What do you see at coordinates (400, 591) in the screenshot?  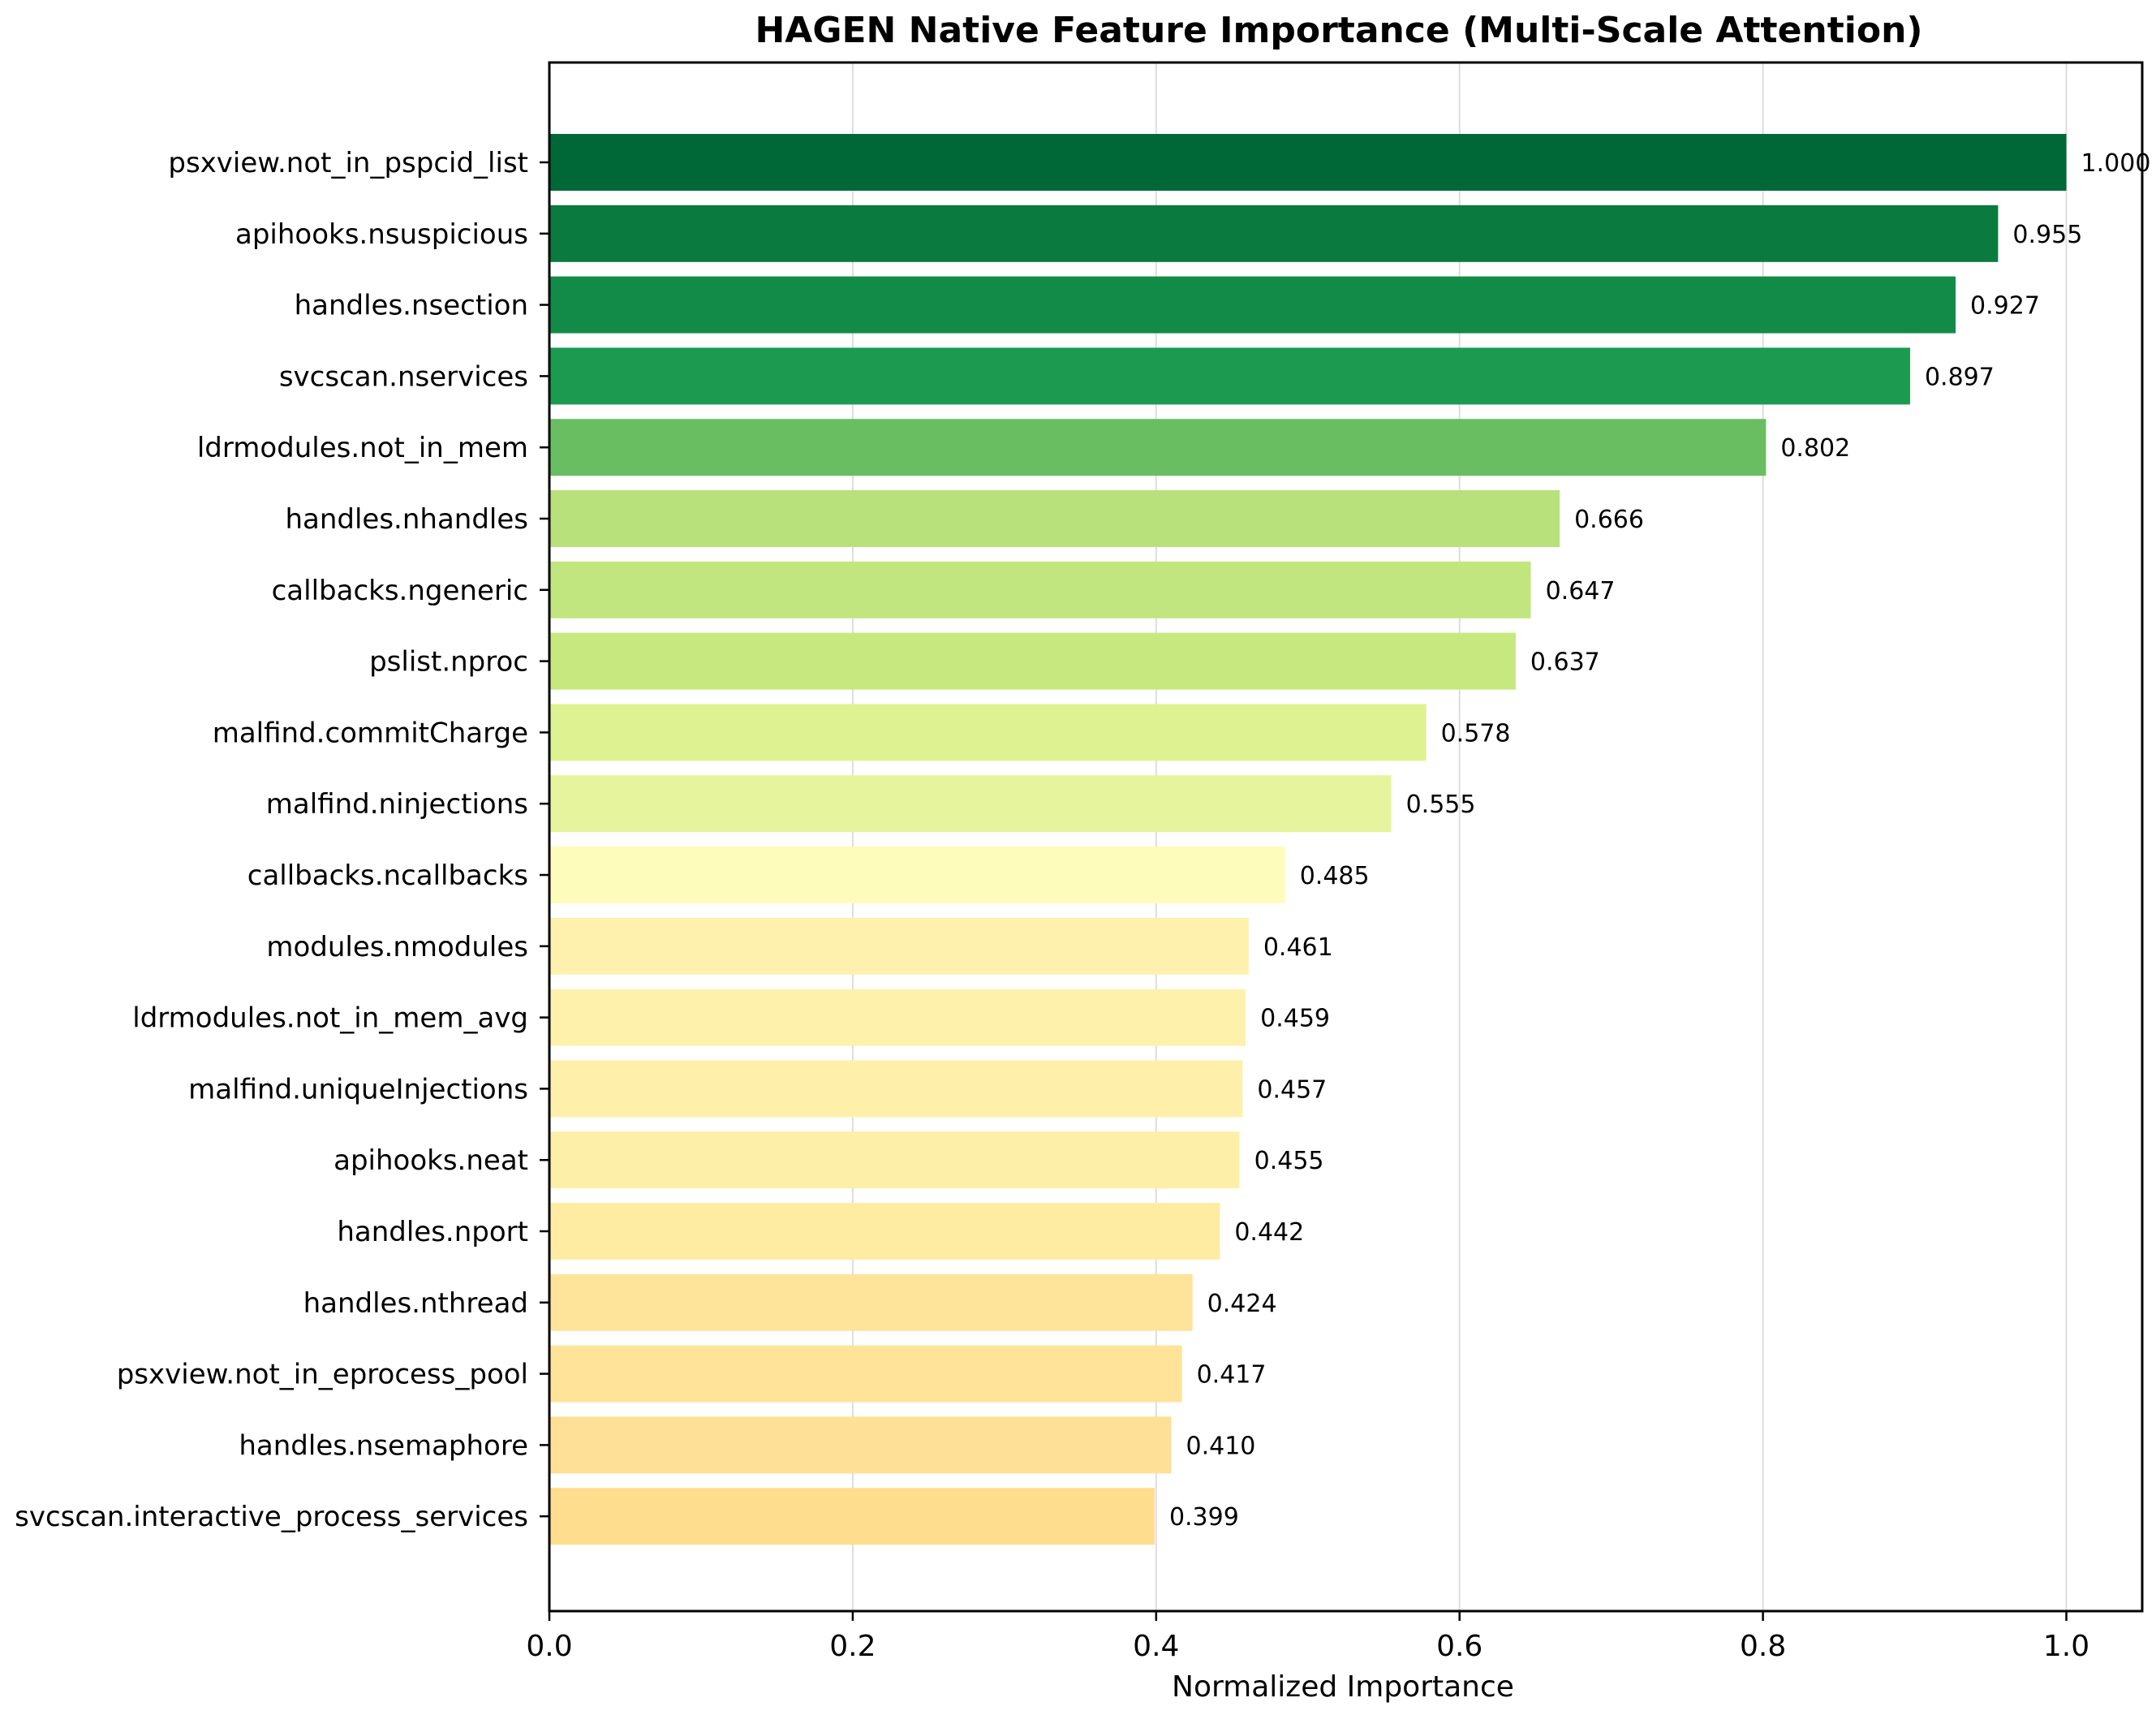 I see `category-label: callbacks.ngeneric` at bounding box center [400, 591].